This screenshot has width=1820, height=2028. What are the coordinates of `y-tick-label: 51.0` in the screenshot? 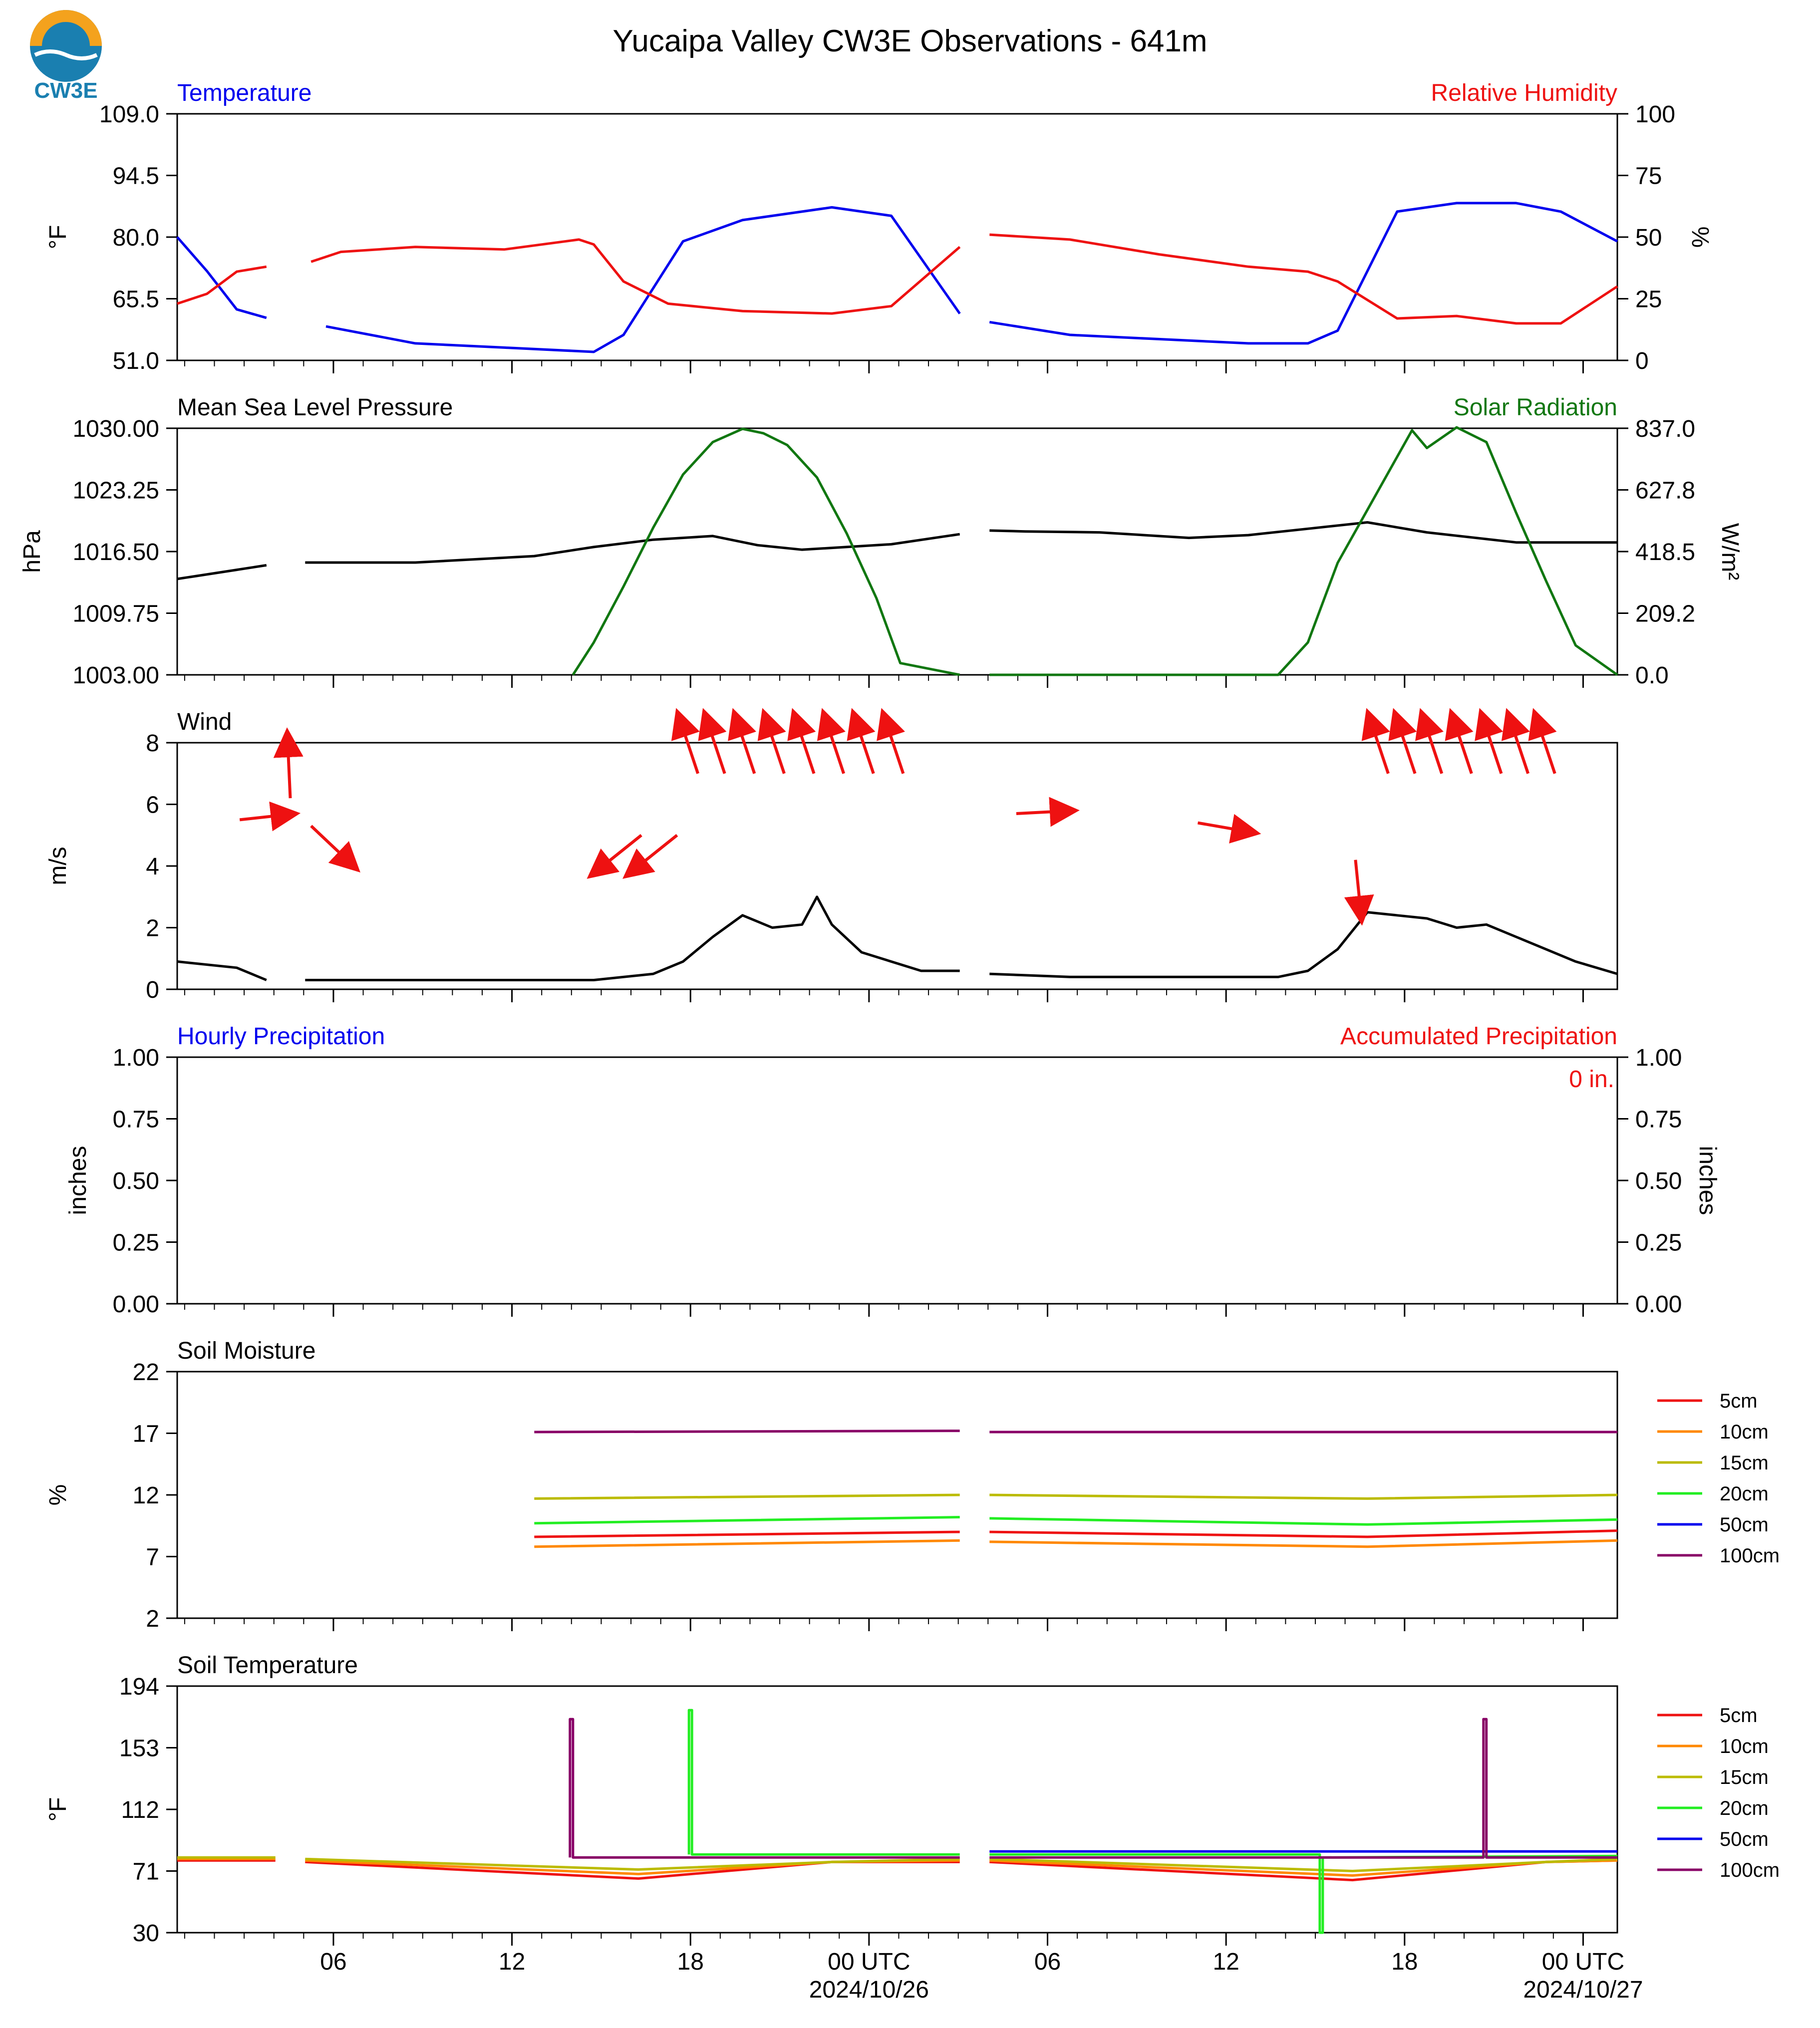 It's located at (136, 361).